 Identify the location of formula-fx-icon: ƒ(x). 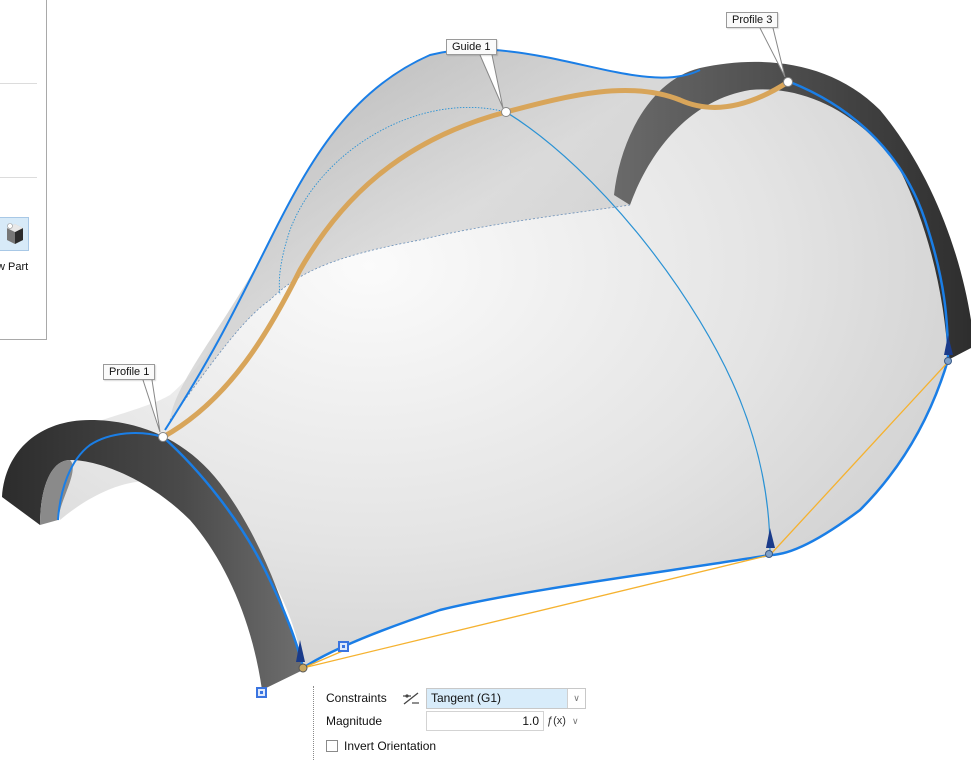
(556, 721).